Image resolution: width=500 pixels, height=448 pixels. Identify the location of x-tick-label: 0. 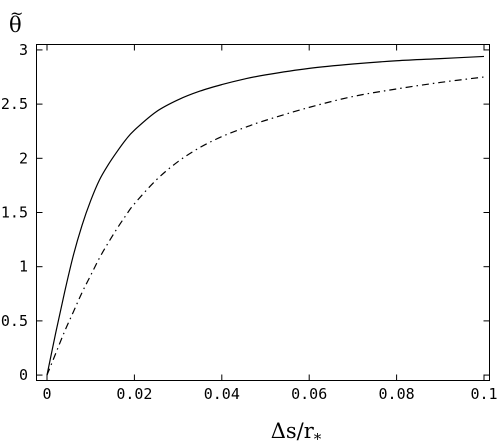
(46, 394).